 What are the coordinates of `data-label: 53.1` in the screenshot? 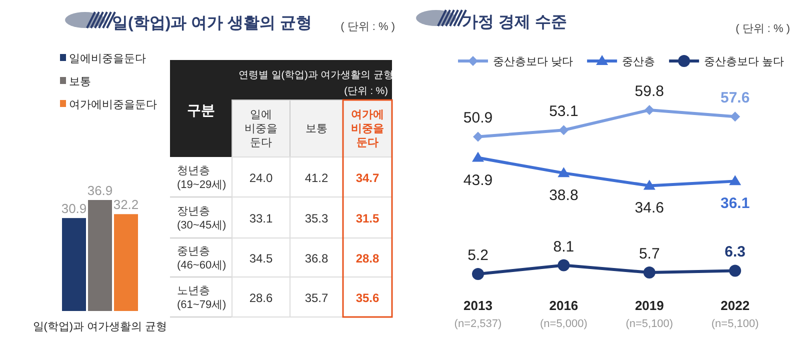 It's located at (563, 111).